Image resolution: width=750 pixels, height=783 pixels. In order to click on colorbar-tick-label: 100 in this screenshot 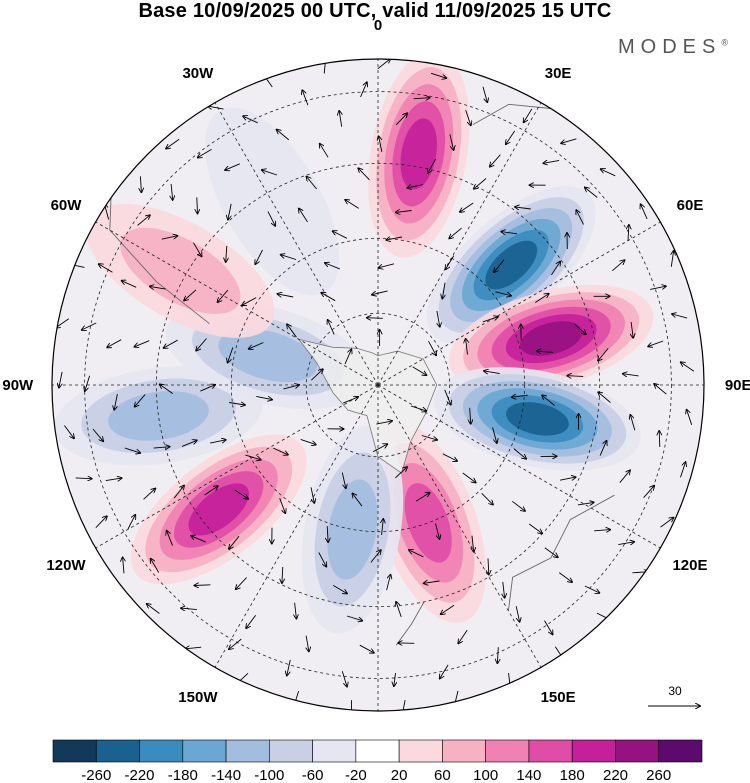, I will do `click(485, 775)`.